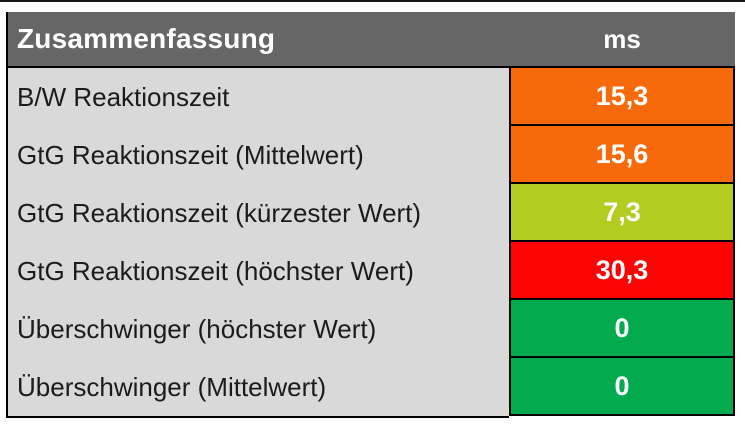  Describe the element at coordinates (370, 39) in the screenshot. I see `table-header-row: Zusammenfassung ms` at that location.